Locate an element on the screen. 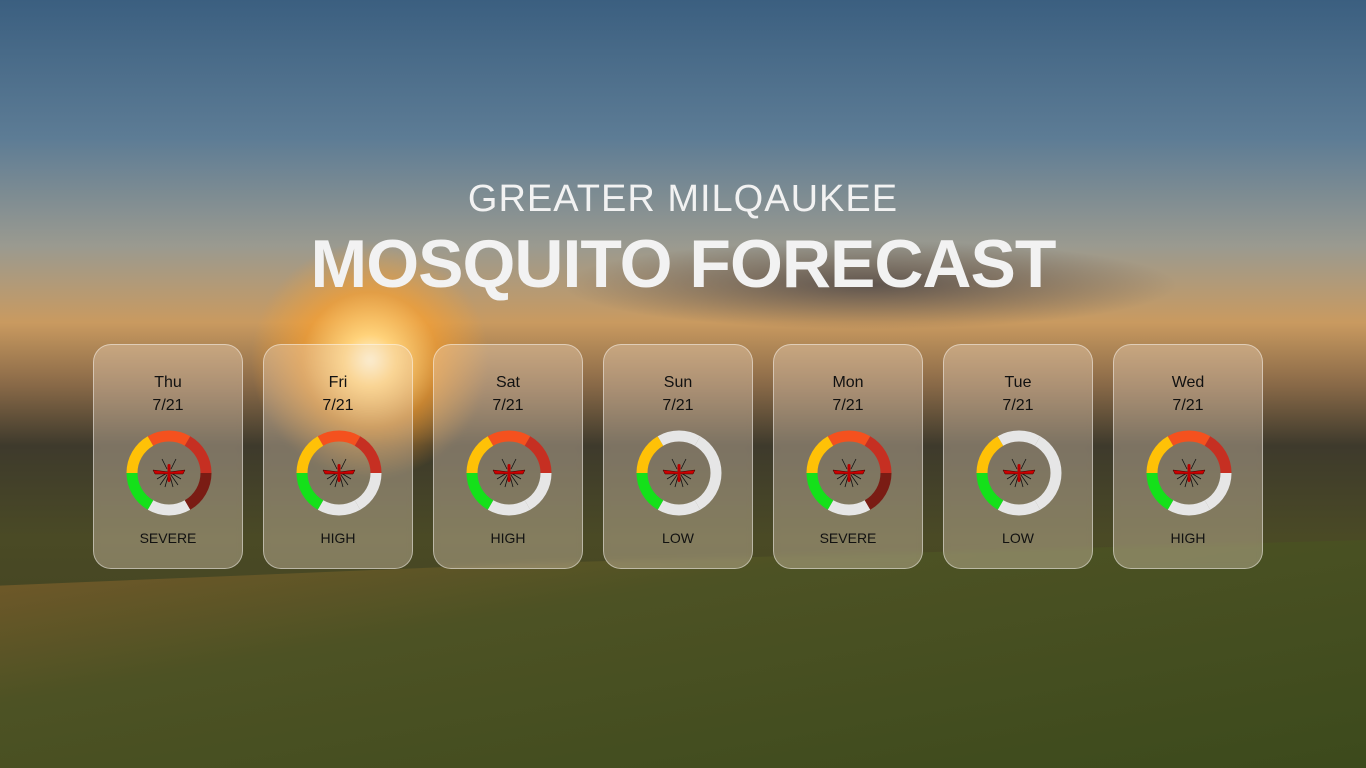 This screenshot has width=1366, height=768. day-label: Fri is located at coordinates (338, 382).